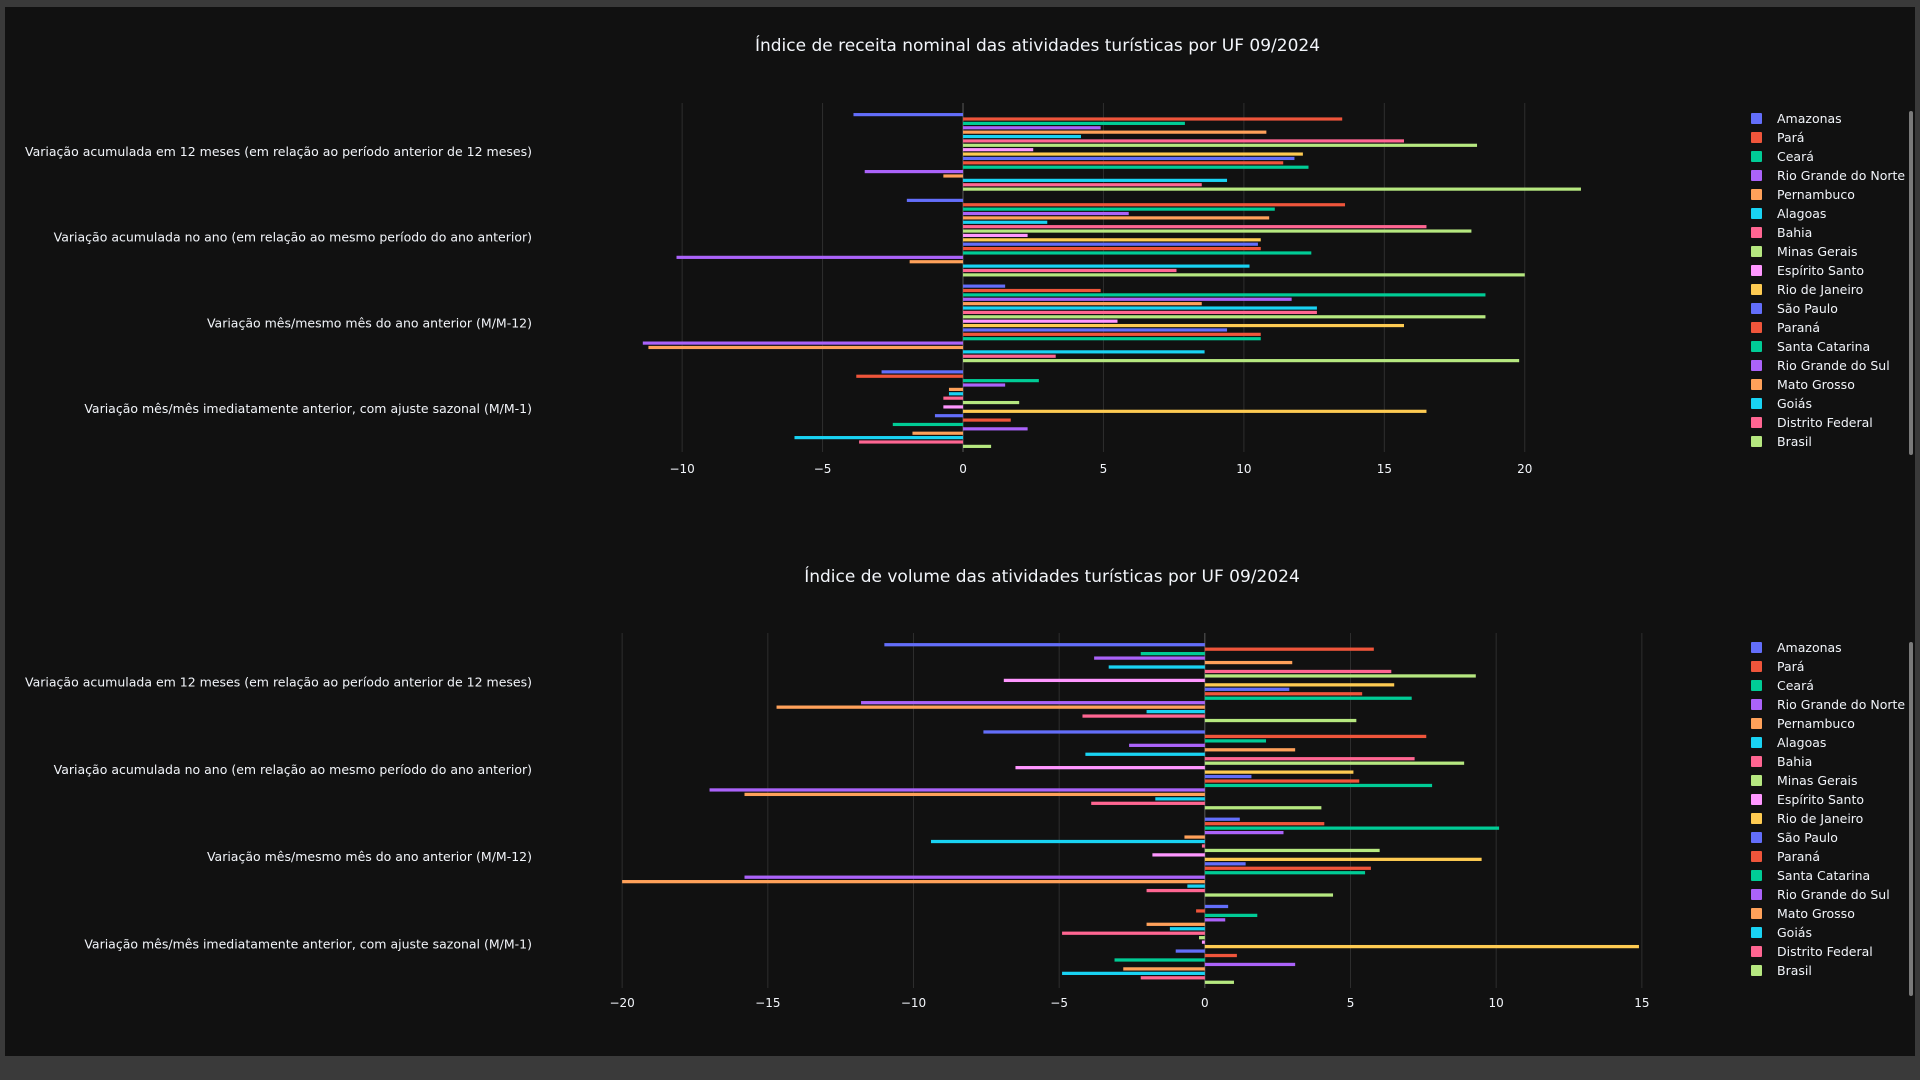 This screenshot has width=1920, height=1080. Describe the element at coordinates (1804, 251) in the screenshot. I see `legend-item: Minas Gerais` at that location.